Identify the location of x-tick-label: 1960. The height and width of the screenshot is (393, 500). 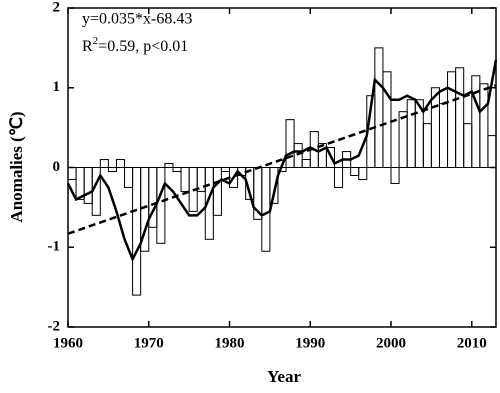
(68, 343).